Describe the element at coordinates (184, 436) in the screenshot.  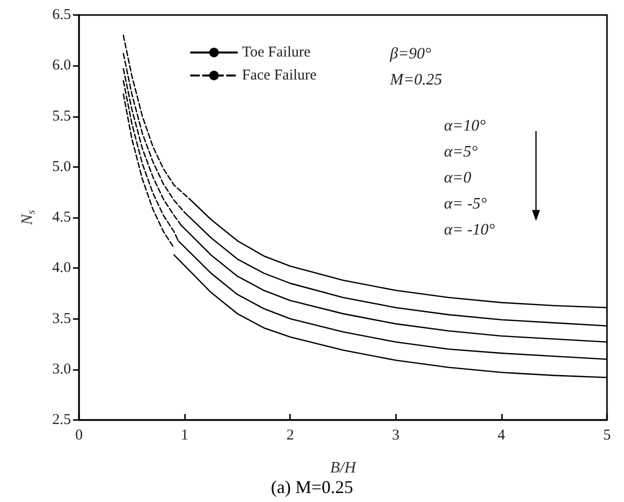
I see `x-tick-label: 1` at that location.